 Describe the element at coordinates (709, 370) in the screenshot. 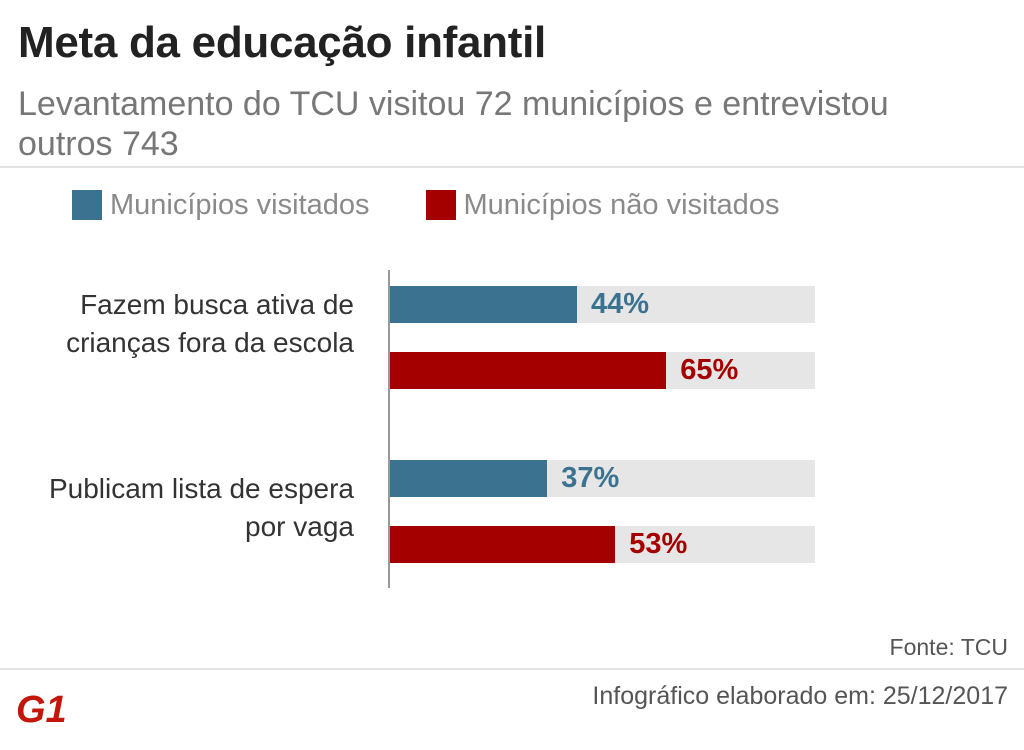

I see `bar-value-busca-ativa-nao-visitados: 65%` at that location.